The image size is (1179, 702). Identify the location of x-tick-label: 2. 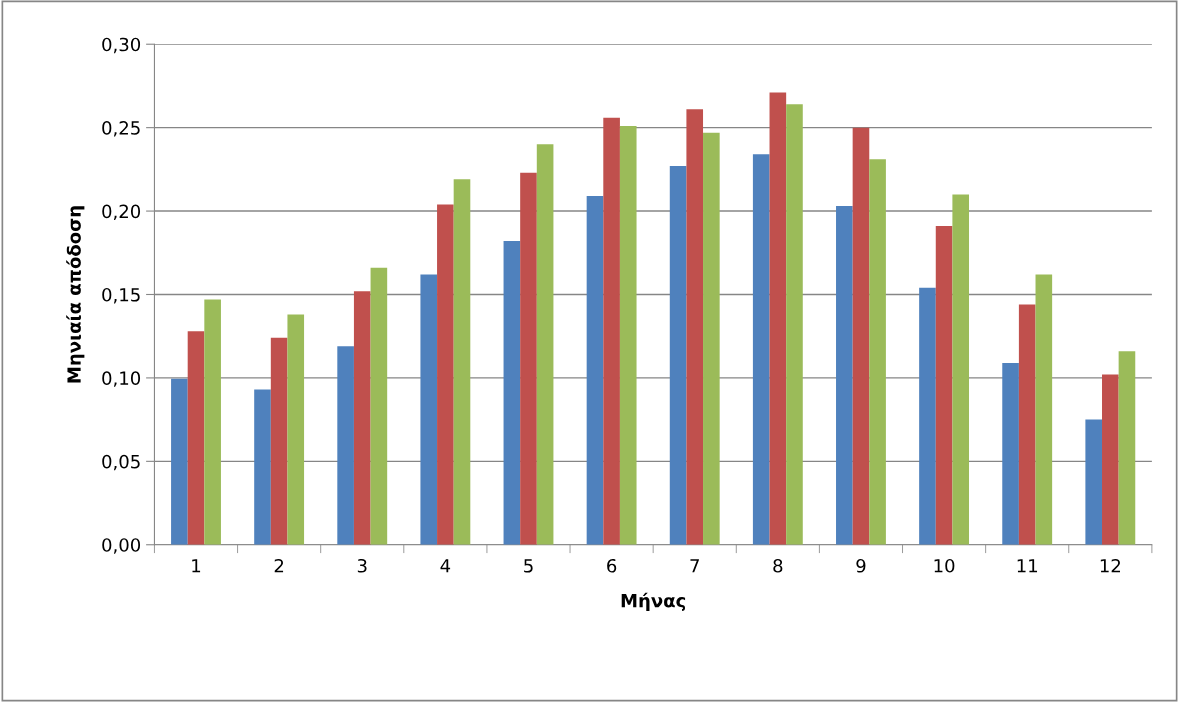
(279, 565).